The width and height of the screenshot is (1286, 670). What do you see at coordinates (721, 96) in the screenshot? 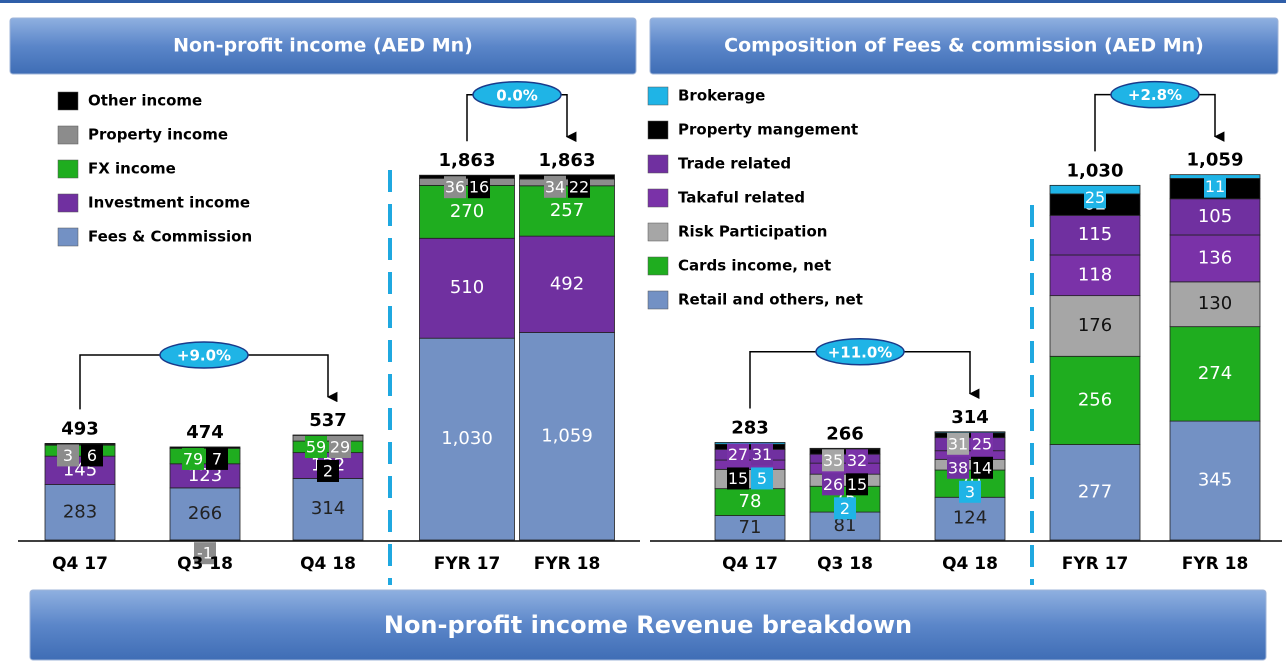
I see `legend-label: Brokerage` at bounding box center [721, 96].